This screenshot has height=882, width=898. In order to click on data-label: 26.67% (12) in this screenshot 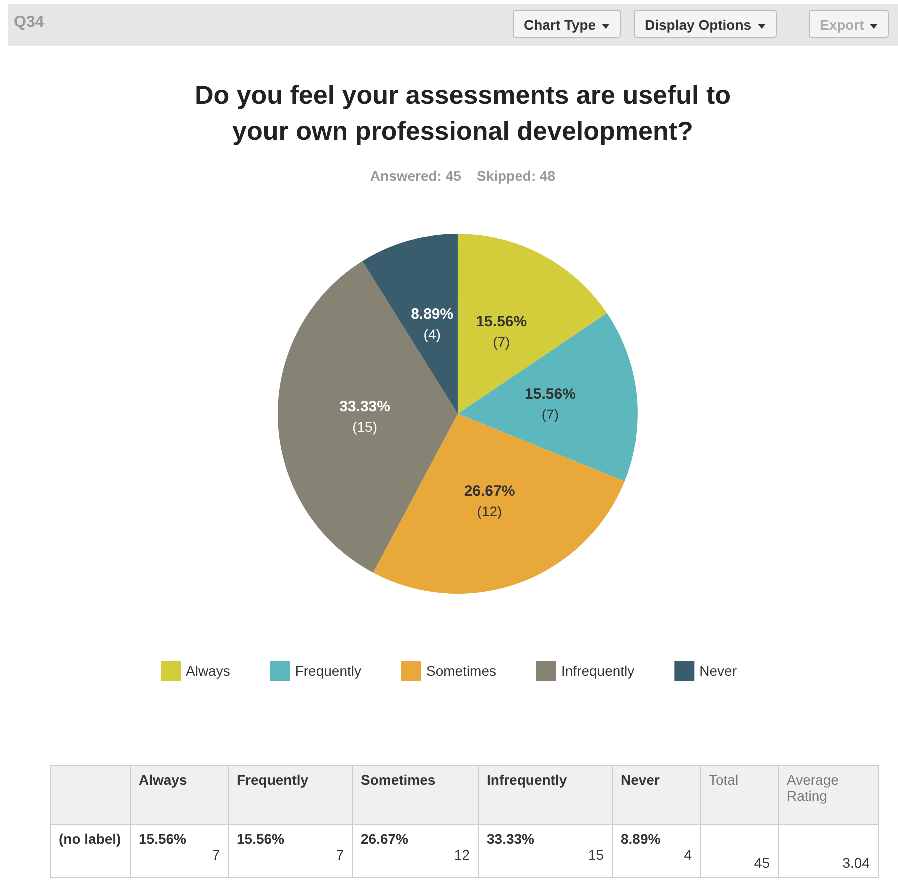, I will do `click(490, 501)`.